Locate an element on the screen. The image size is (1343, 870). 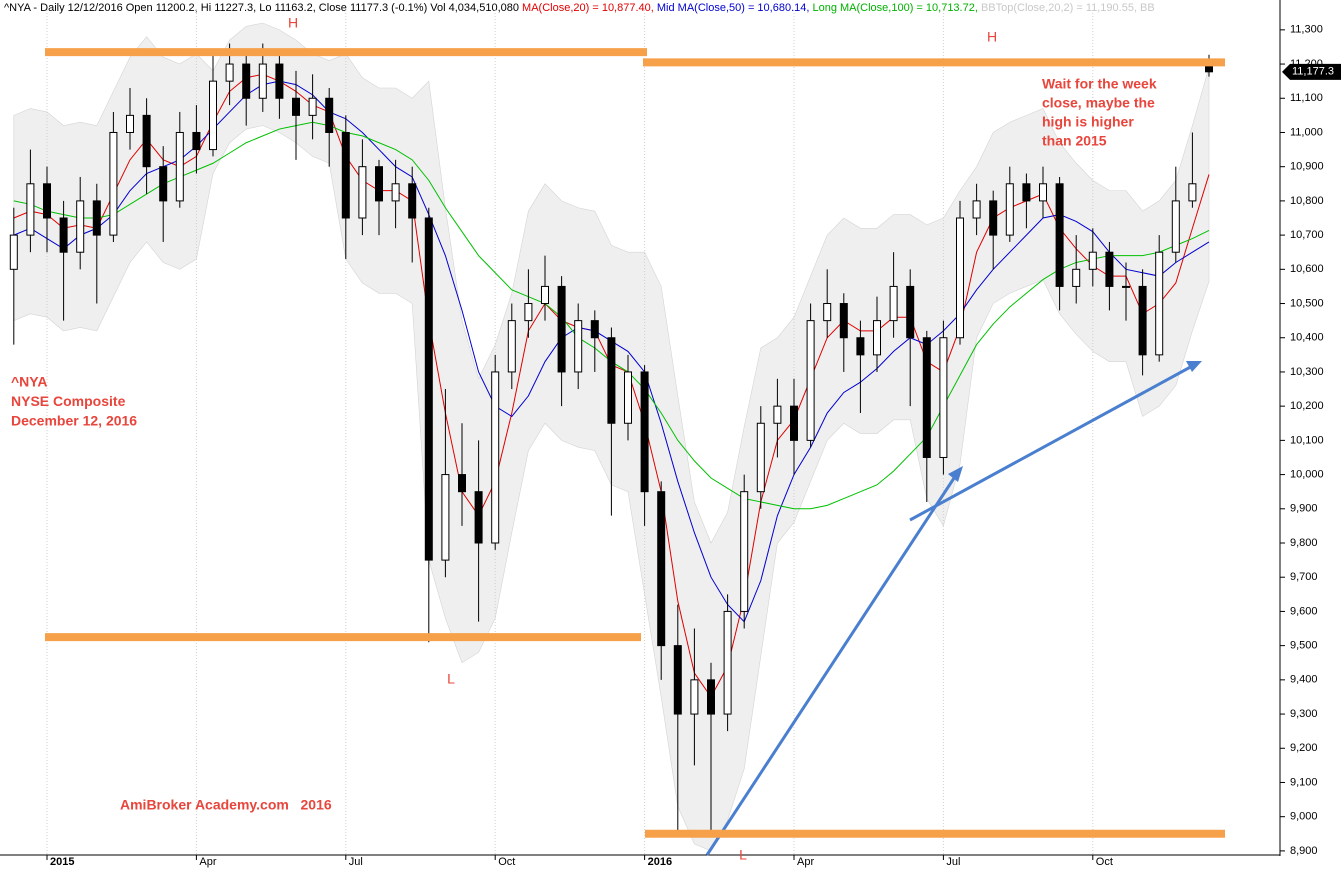
header-segment: Mid MA(Close,50) = 10,680.14, is located at coordinates (735, 8).